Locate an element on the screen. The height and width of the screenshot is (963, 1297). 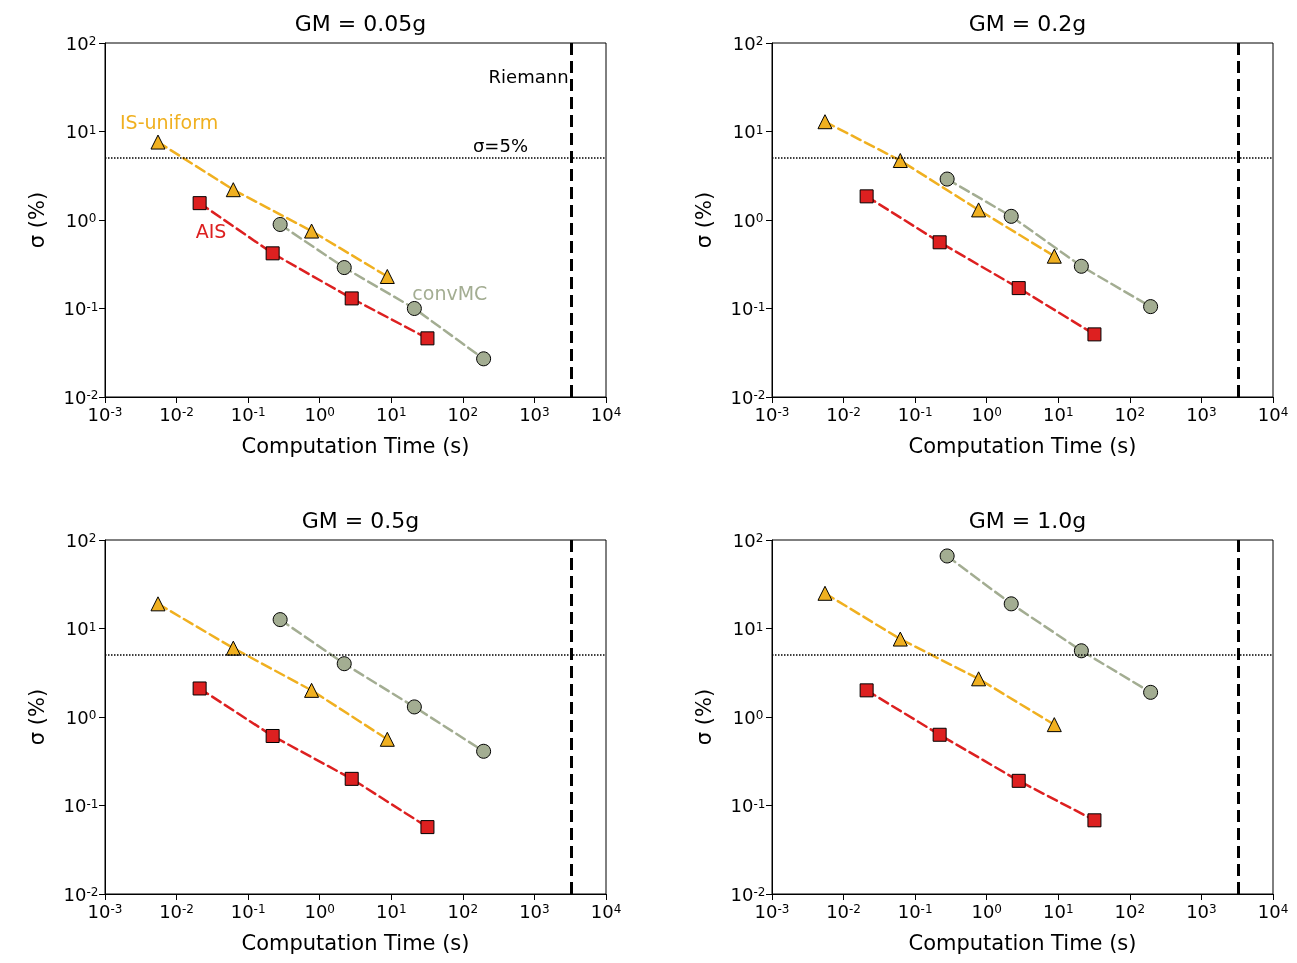
series-label: IS-uniform is located at coordinates (169, 122).